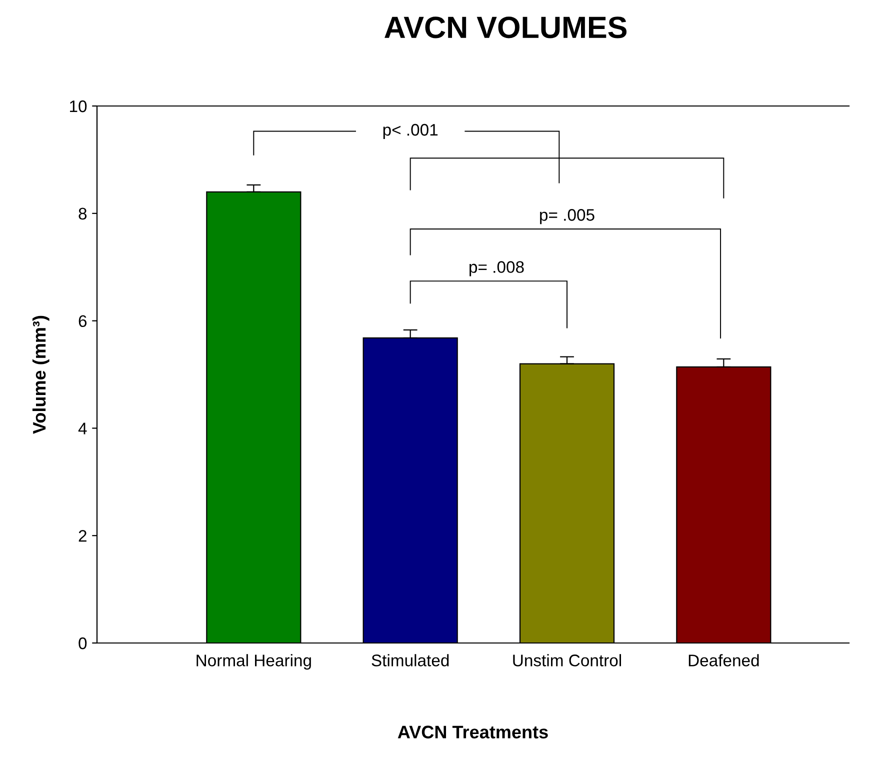 Image resolution: width=872 pixels, height=758 pixels. I want to click on annotation: p< .001, so click(410, 132).